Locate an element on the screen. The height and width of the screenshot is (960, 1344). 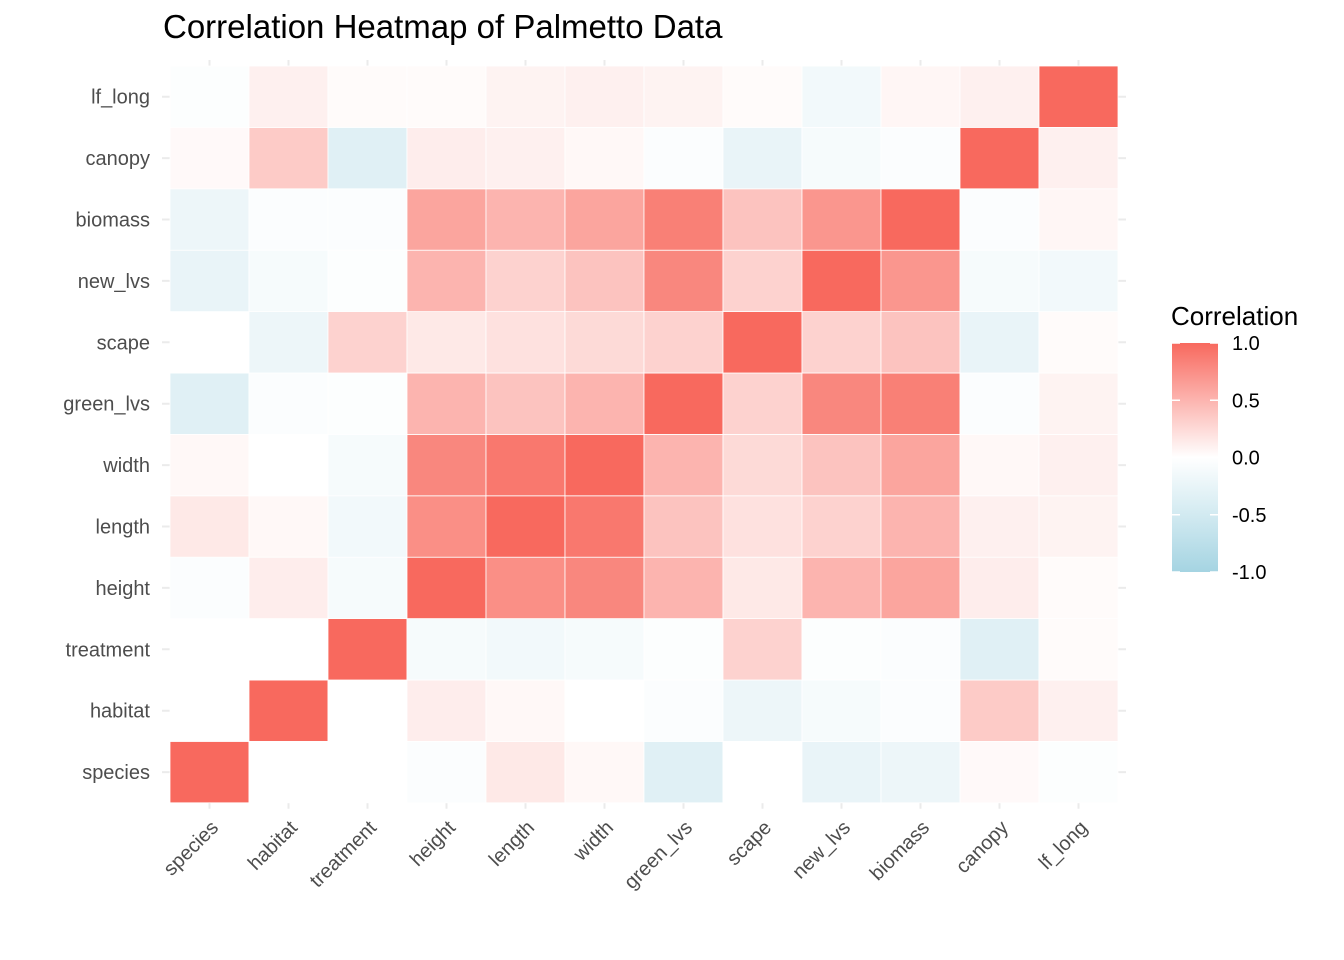
heatmap-cell-new_lvs-habitat is located at coordinates (288, 280).